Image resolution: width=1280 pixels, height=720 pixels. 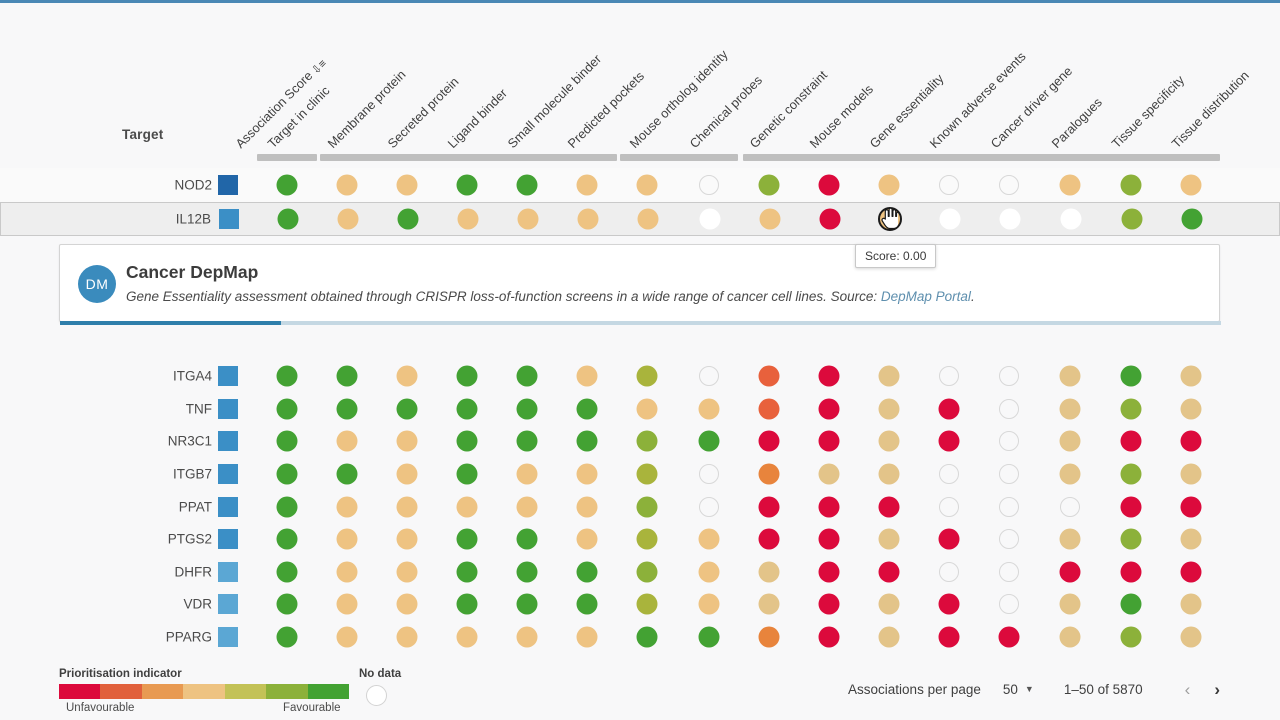 I want to click on chevron-down-icon: ▼, so click(x=1029, y=688).